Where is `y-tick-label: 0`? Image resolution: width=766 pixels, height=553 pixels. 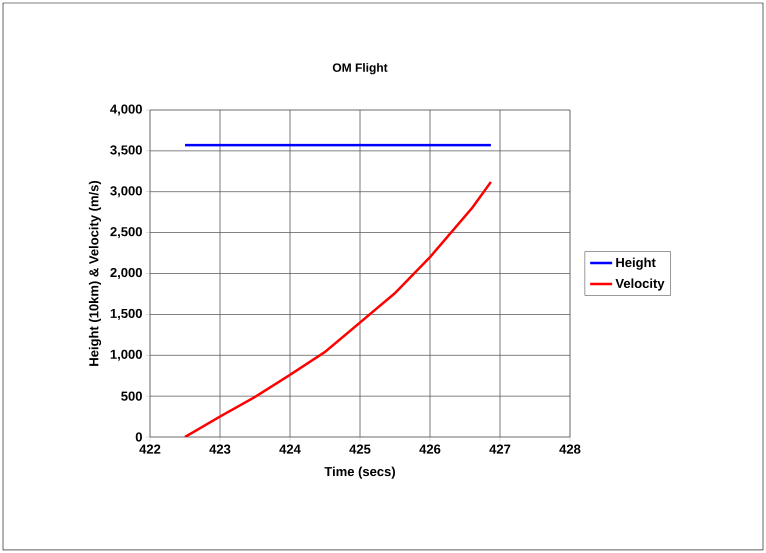
y-tick-label: 0 is located at coordinates (139, 437).